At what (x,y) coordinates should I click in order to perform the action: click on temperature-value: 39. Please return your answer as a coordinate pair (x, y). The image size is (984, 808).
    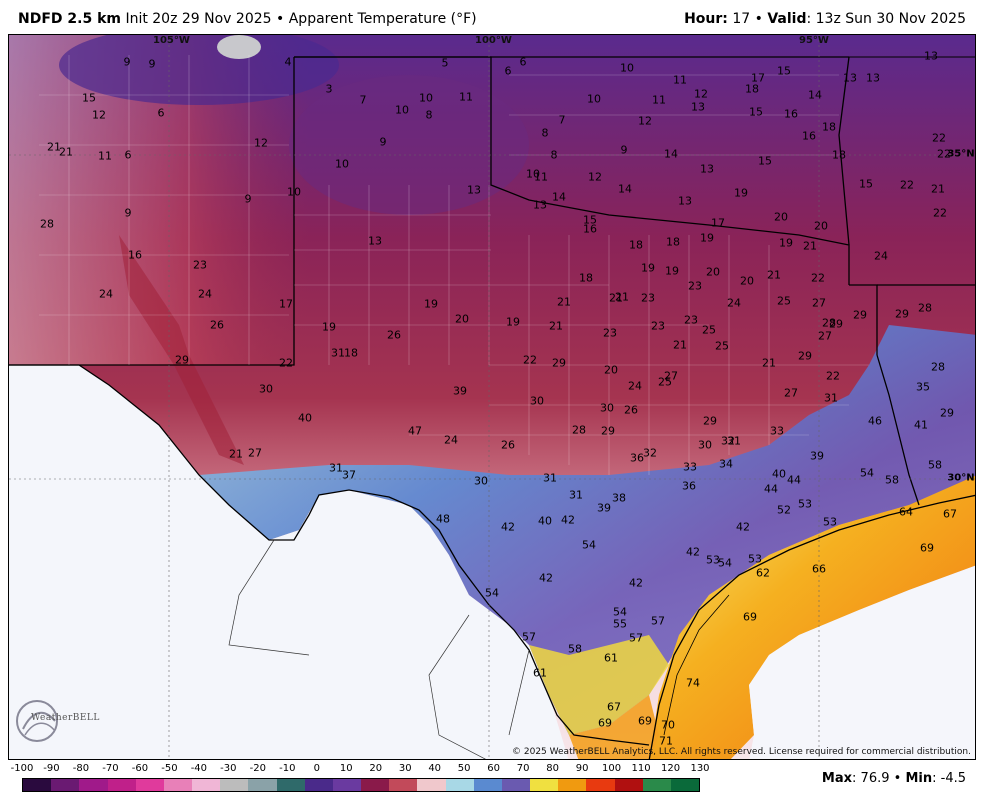
    Looking at the image, I should click on (460, 391).